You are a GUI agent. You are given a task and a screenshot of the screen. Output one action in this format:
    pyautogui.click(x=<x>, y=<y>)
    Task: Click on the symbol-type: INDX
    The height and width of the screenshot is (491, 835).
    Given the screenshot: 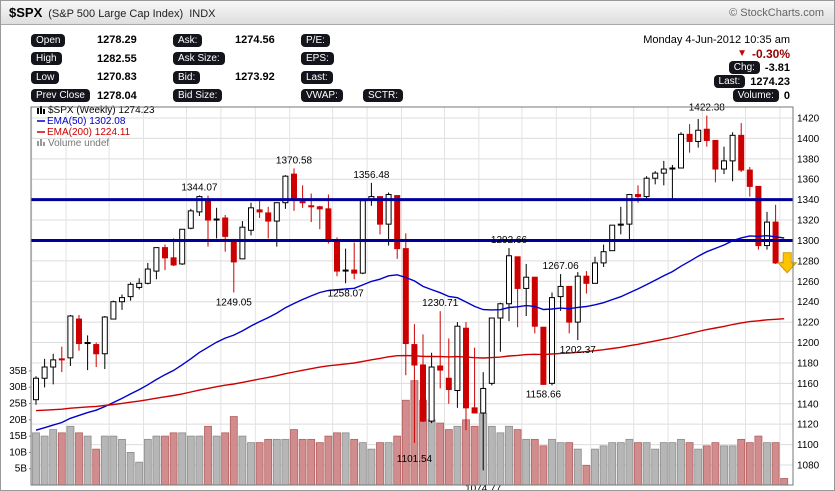 What is the action you would take?
    pyautogui.click(x=202, y=14)
    